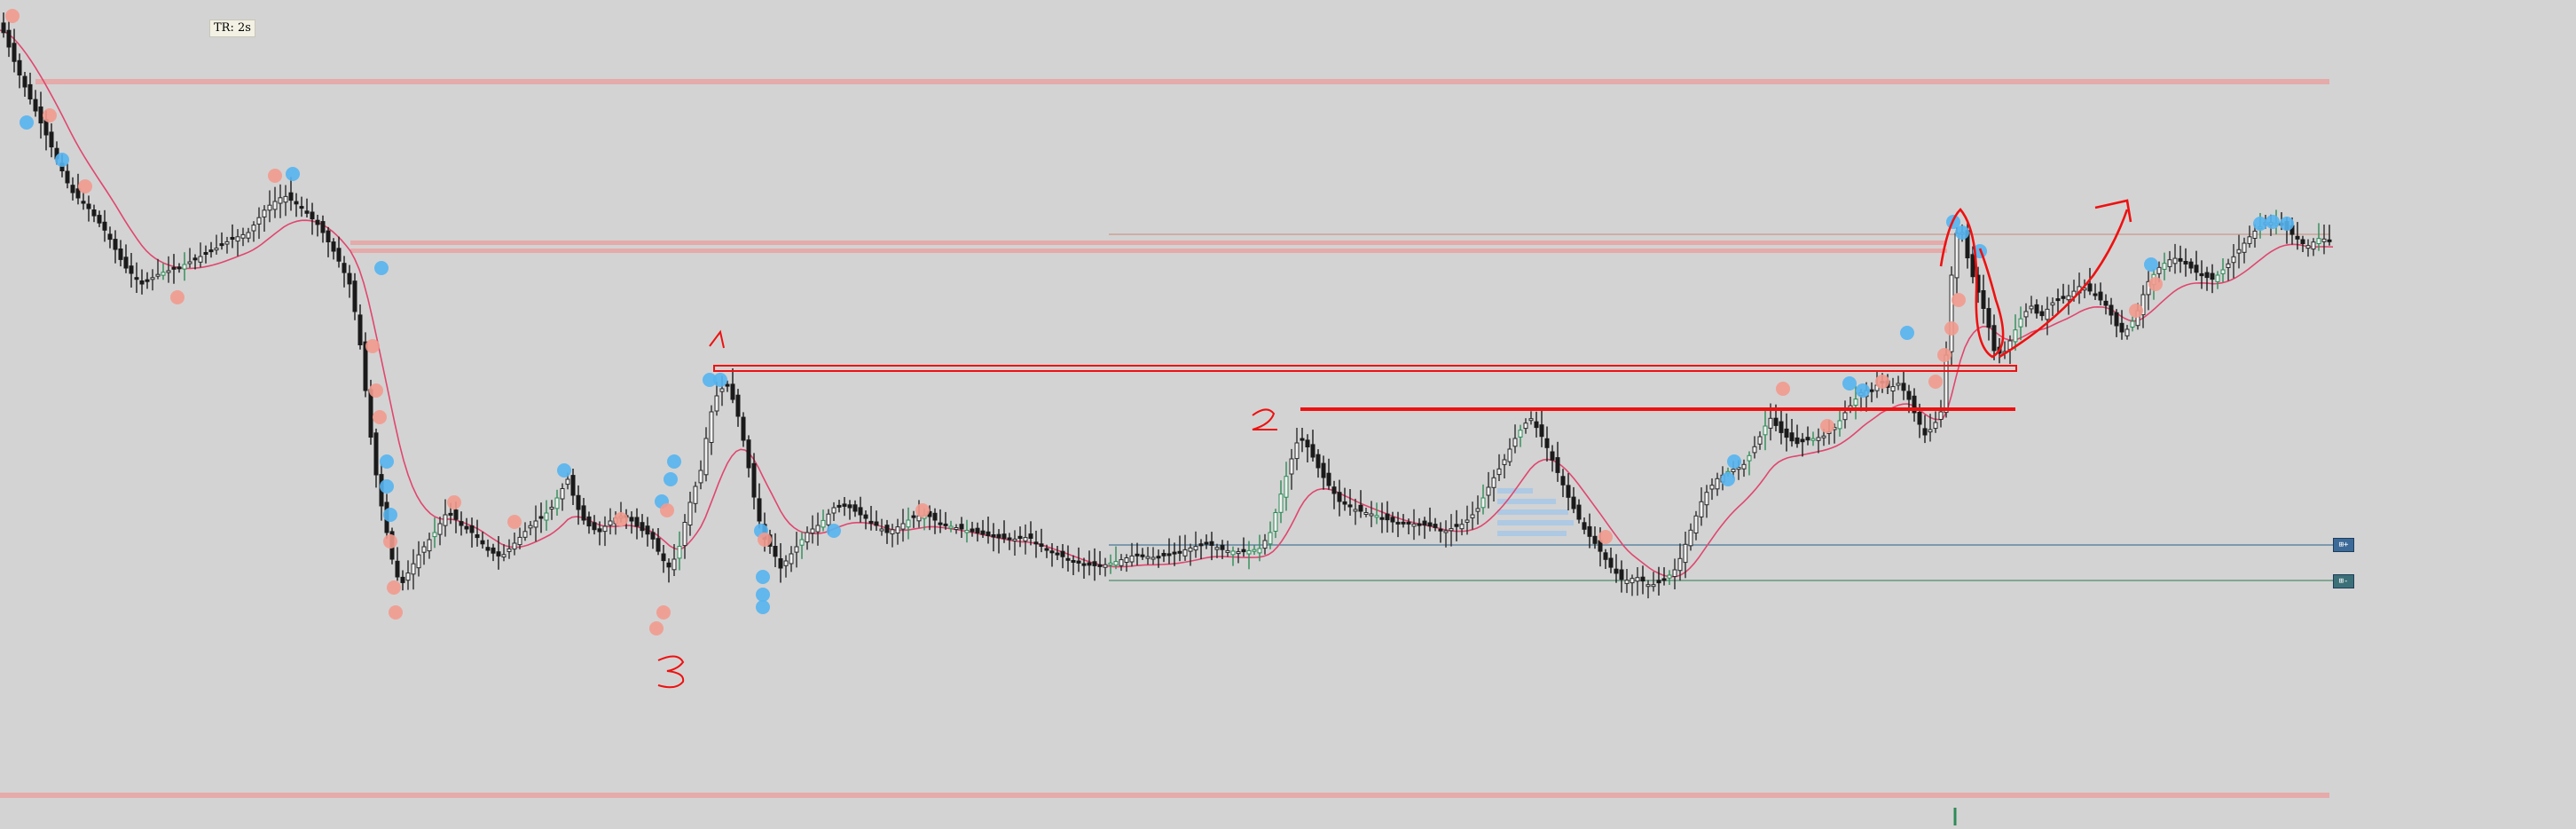 This screenshot has height=829, width=2576. What do you see at coordinates (2343, 581) in the screenshot?
I see `lower-guide-tag: ⊞-` at bounding box center [2343, 581].